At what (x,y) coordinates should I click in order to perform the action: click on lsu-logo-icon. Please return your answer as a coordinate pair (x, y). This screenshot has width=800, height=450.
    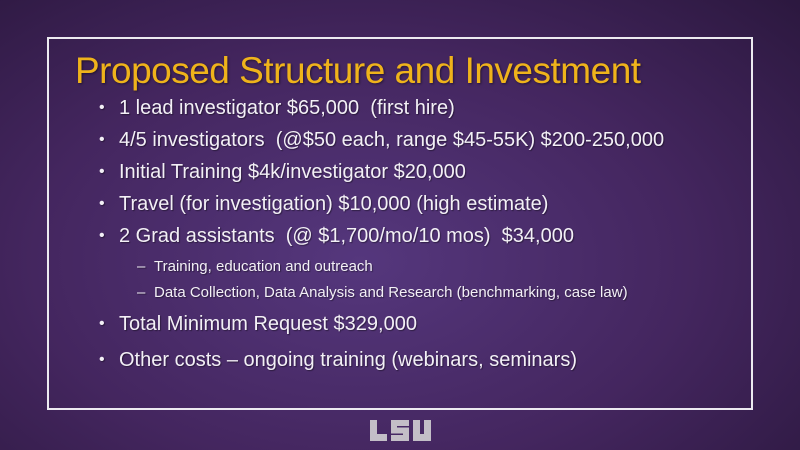
    Looking at the image, I should click on (400, 430).